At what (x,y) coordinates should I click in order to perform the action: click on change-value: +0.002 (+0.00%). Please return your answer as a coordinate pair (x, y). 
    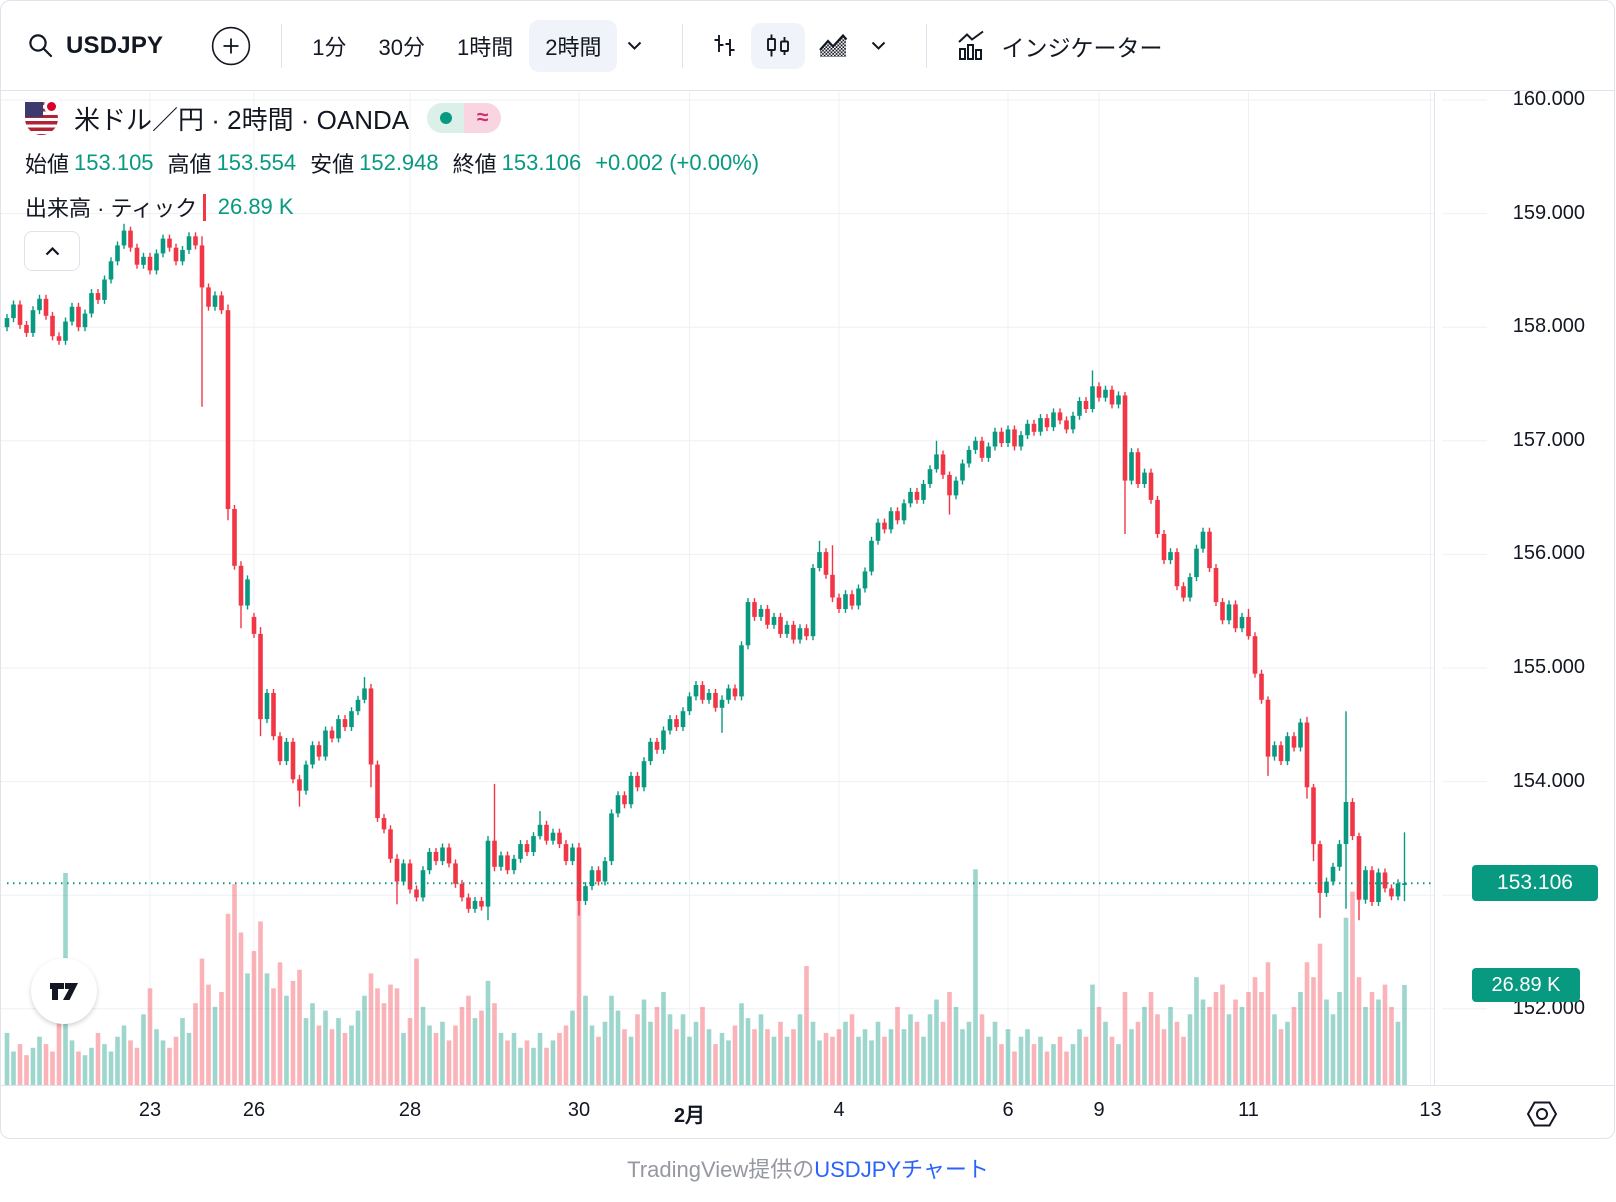
    Looking at the image, I should click on (677, 162).